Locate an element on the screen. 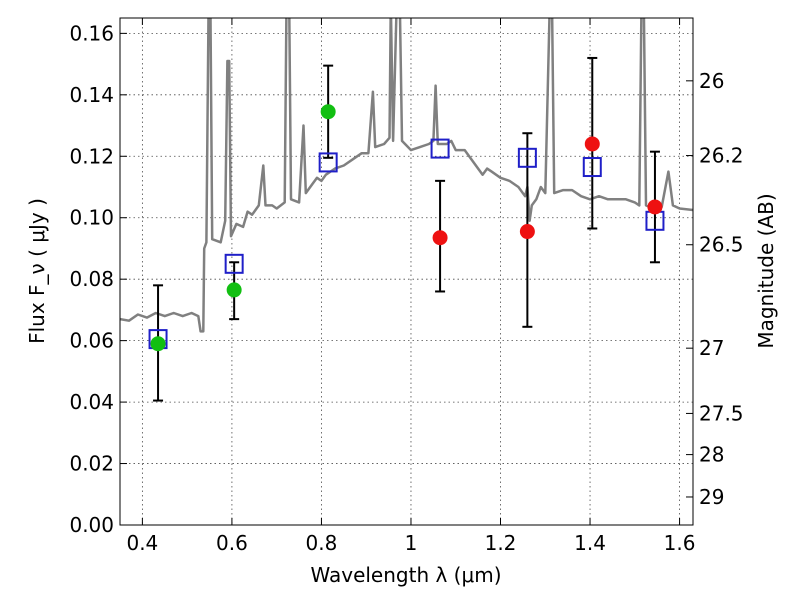 This screenshot has height=600, width=800. y-tick-label: 0.02 is located at coordinates (91, 464).